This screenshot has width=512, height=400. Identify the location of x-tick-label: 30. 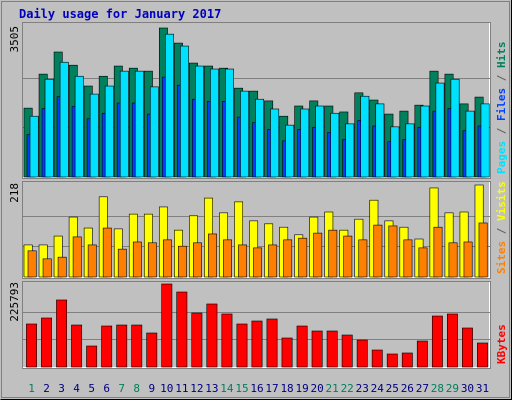
(467, 388).